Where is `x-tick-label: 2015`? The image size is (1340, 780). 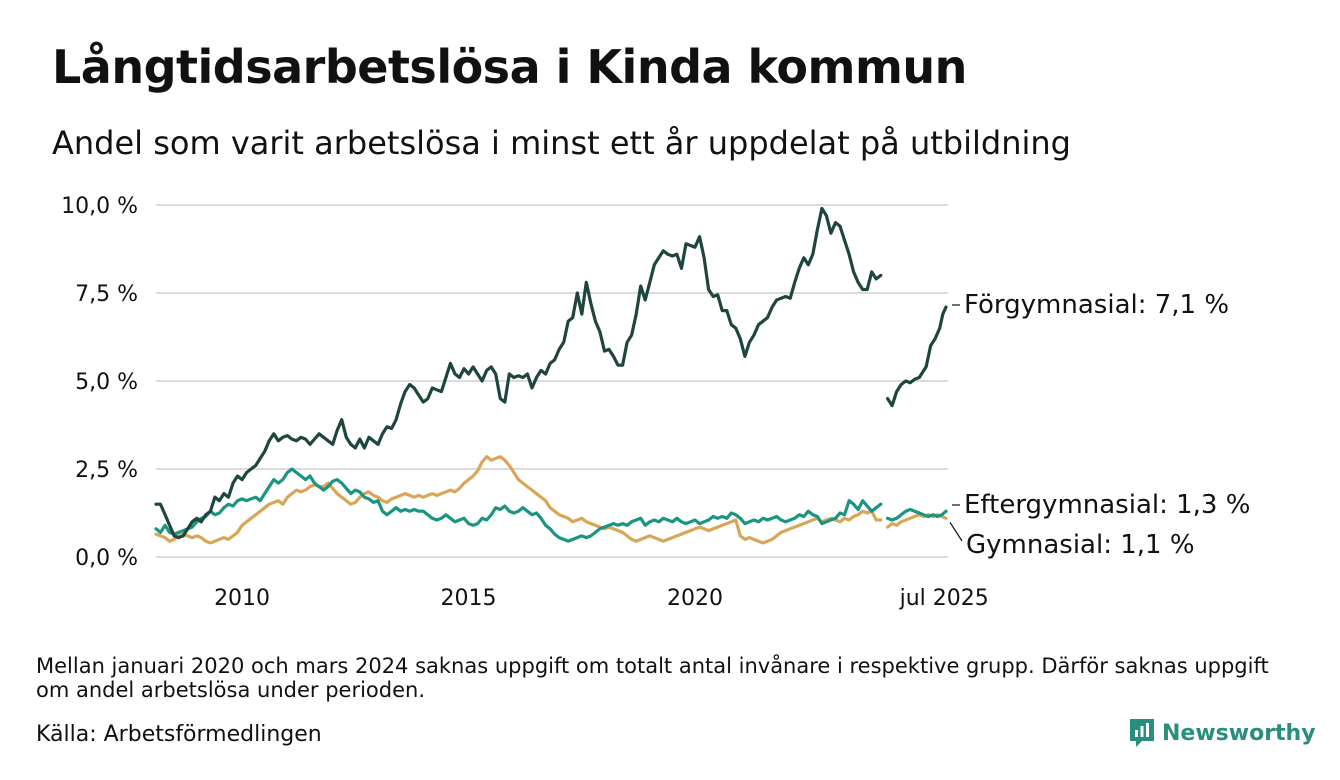
x-tick-label: 2015 is located at coordinates (469, 598).